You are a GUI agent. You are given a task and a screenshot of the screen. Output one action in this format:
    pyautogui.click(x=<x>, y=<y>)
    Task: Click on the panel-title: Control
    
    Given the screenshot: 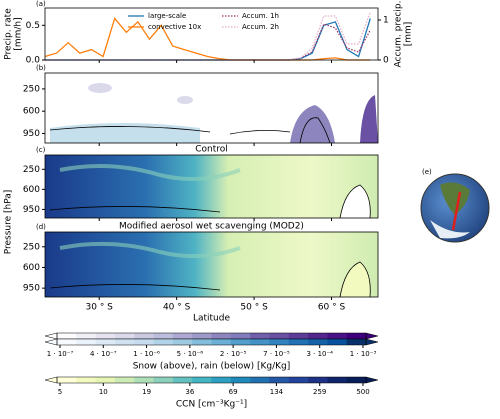 What is the action you would take?
    pyautogui.click(x=211, y=150)
    